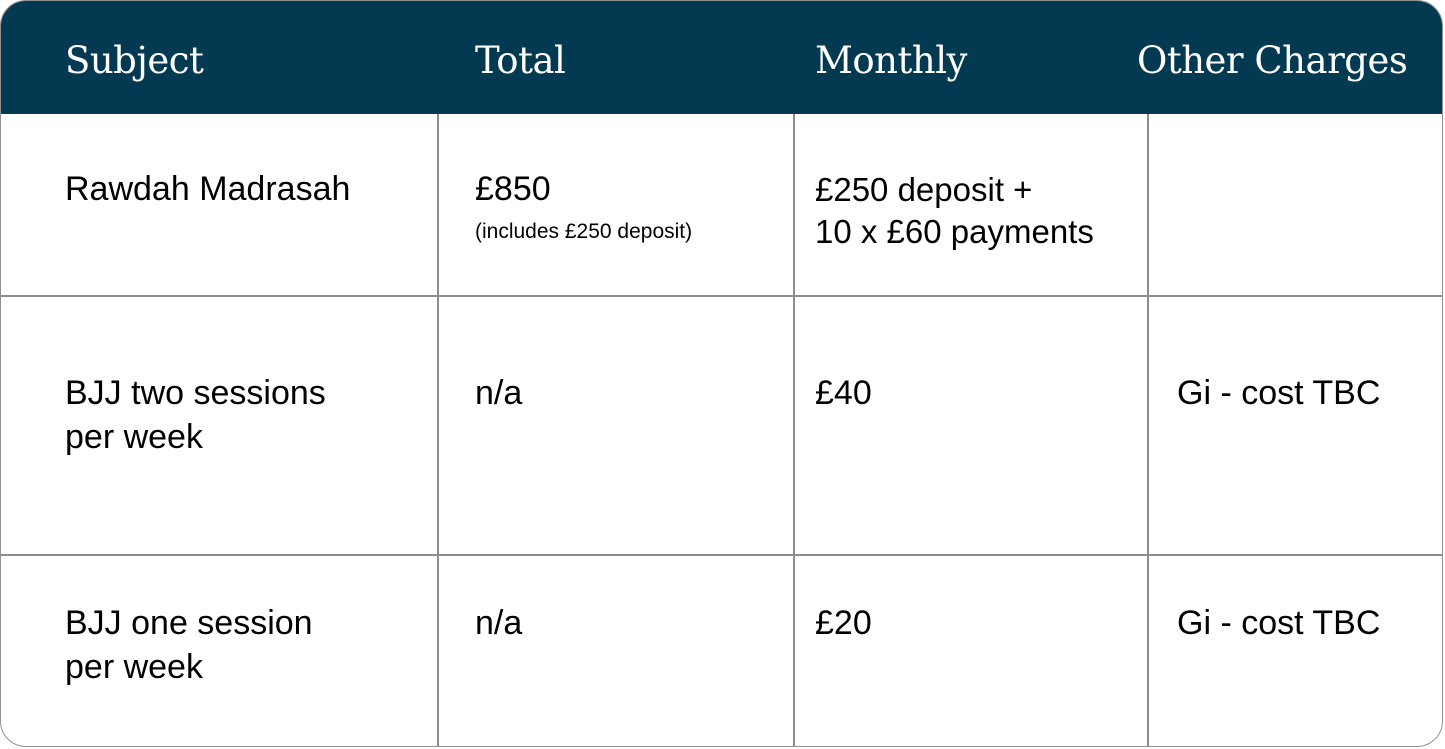 This screenshot has width=1445, height=749. I want to click on row2-monthly: £40, so click(843, 393).